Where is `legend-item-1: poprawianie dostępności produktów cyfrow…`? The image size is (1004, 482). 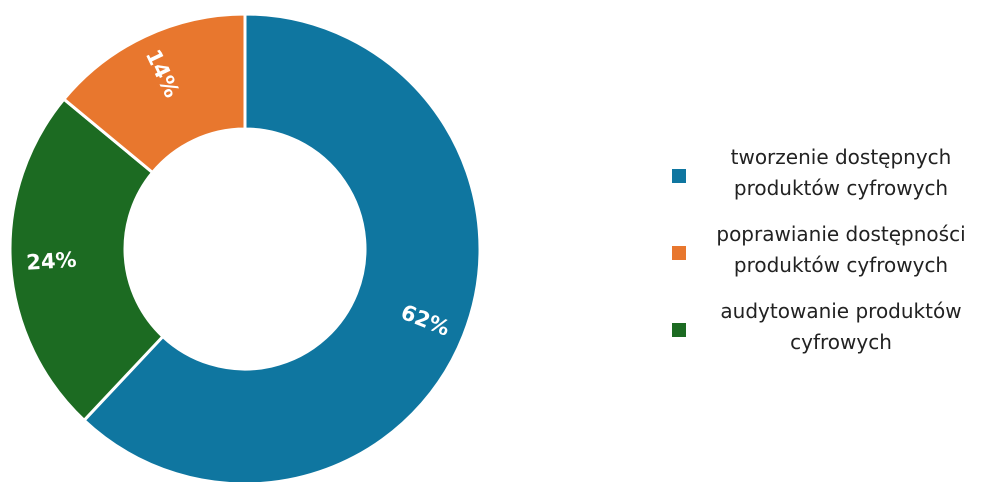 legend-item-1: poprawianie dostępności produktów cyfrow… is located at coordinates (838, 250).